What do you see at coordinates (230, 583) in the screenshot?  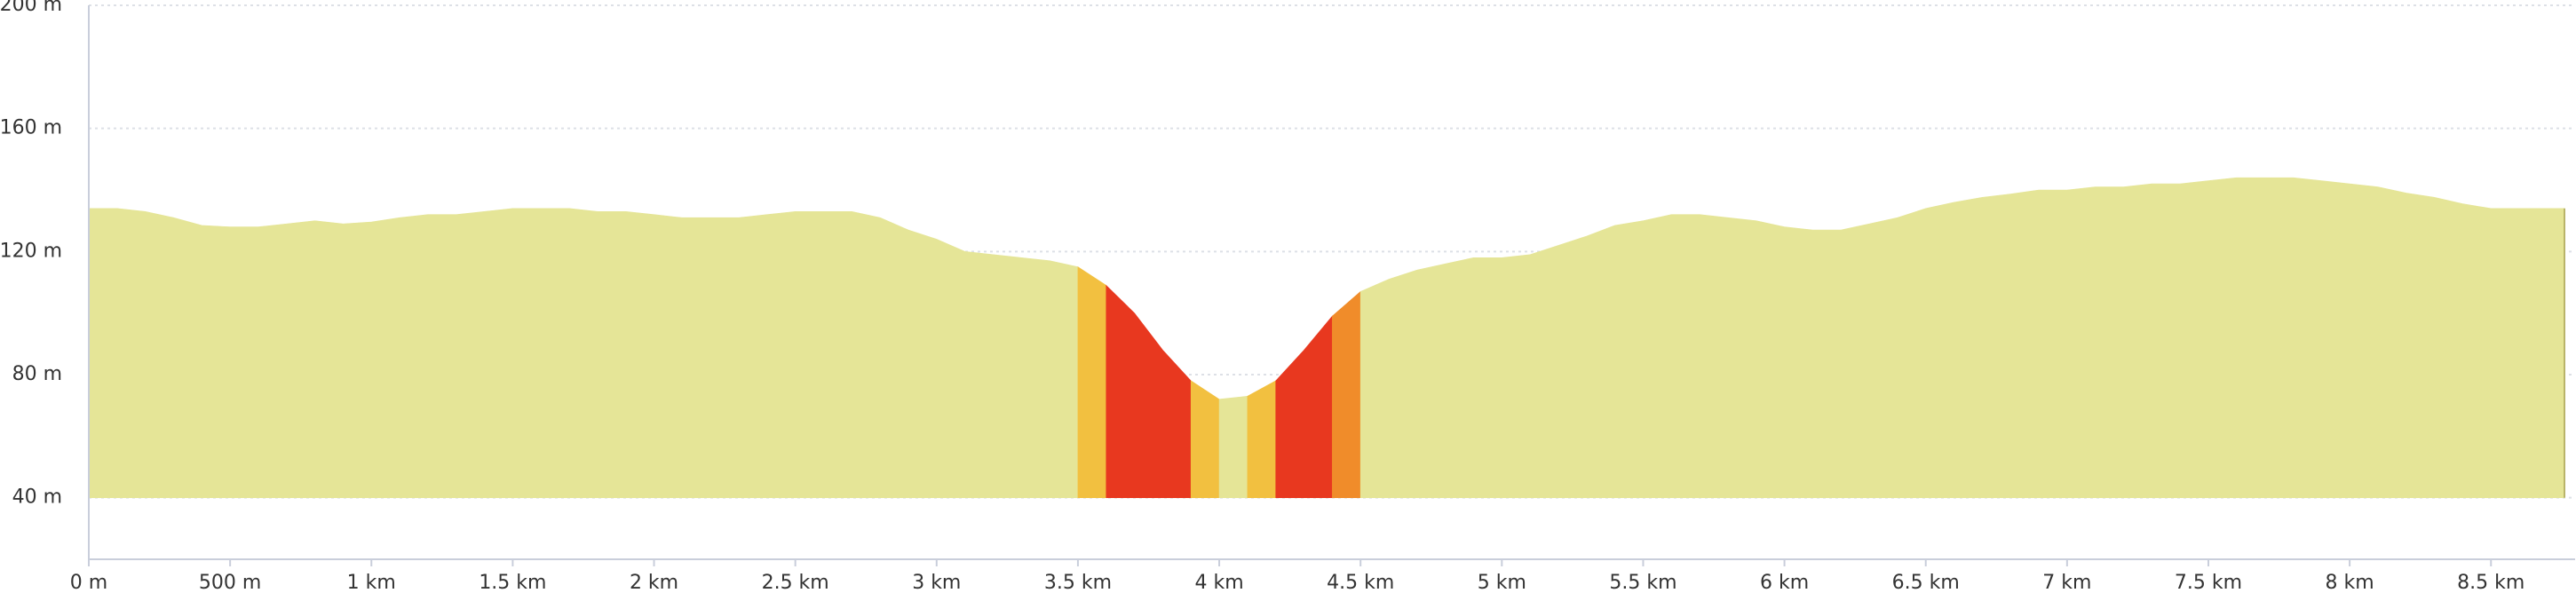 I see `x-tick-label: 500 m` at bounding box center [230, 583].